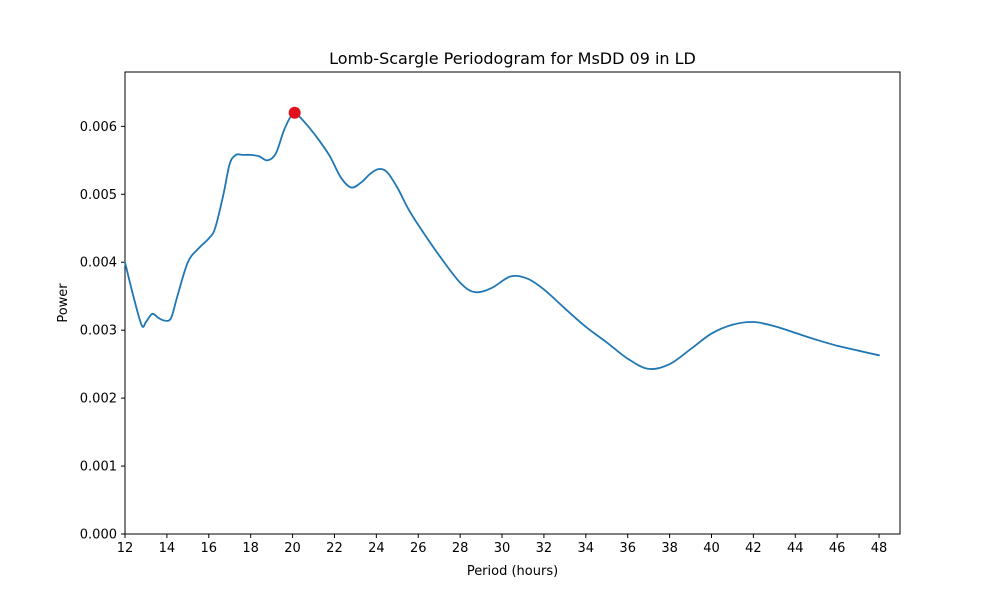 This screenshot has height=600, width=1000. I want to click on y-tick-label: 0.005, so click(98, 195).